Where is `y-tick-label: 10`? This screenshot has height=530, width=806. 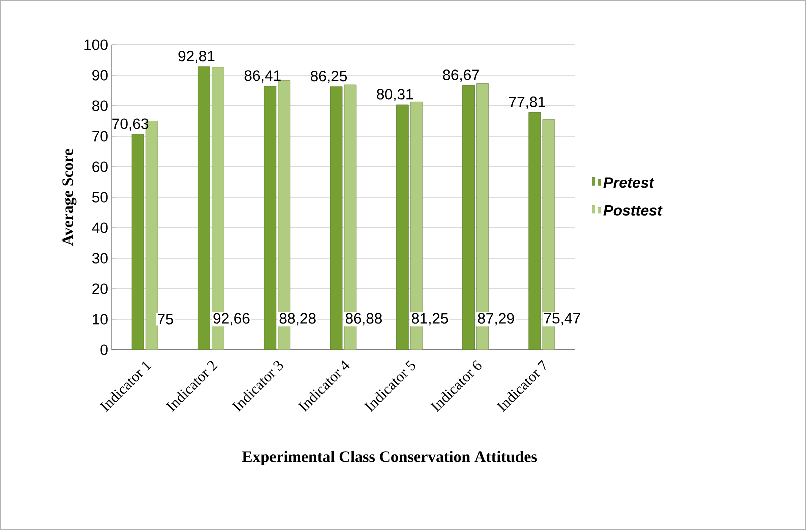
y-tick-label: 10 is located at coordinates (100, 319).